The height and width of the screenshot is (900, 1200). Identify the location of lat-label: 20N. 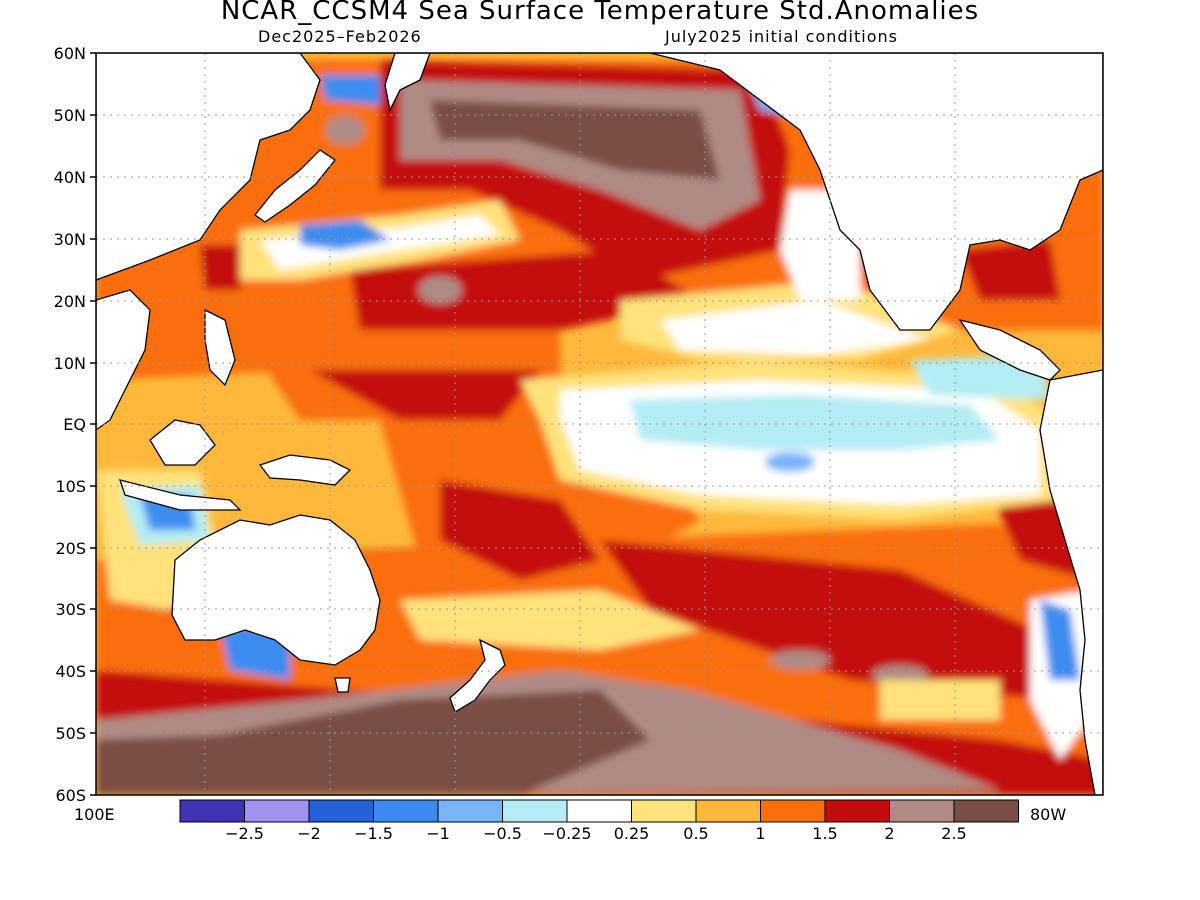
(70, 301).